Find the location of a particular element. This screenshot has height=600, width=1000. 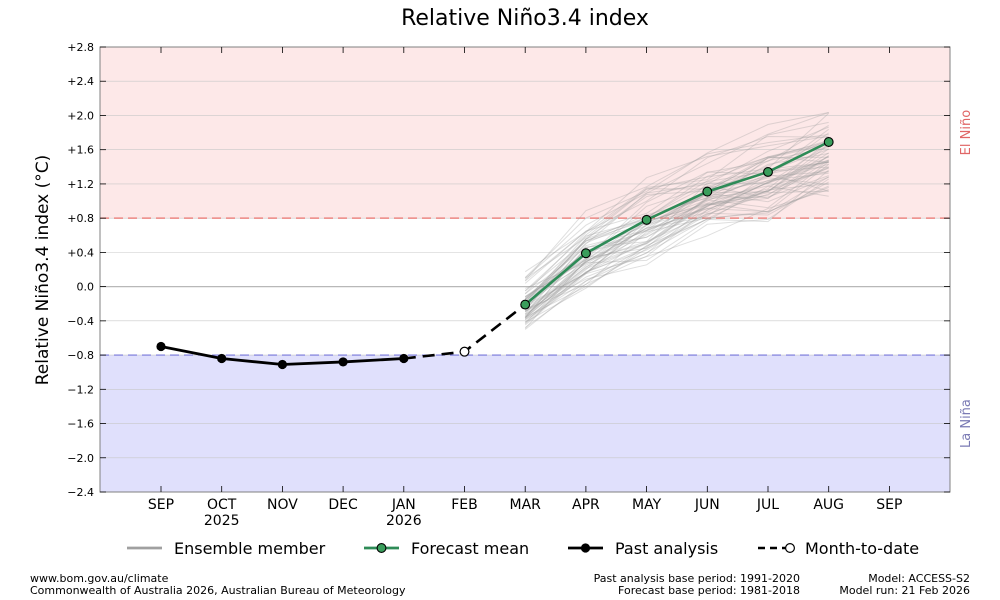

x-tick-label: DEC is located at coordinates (343, 505).